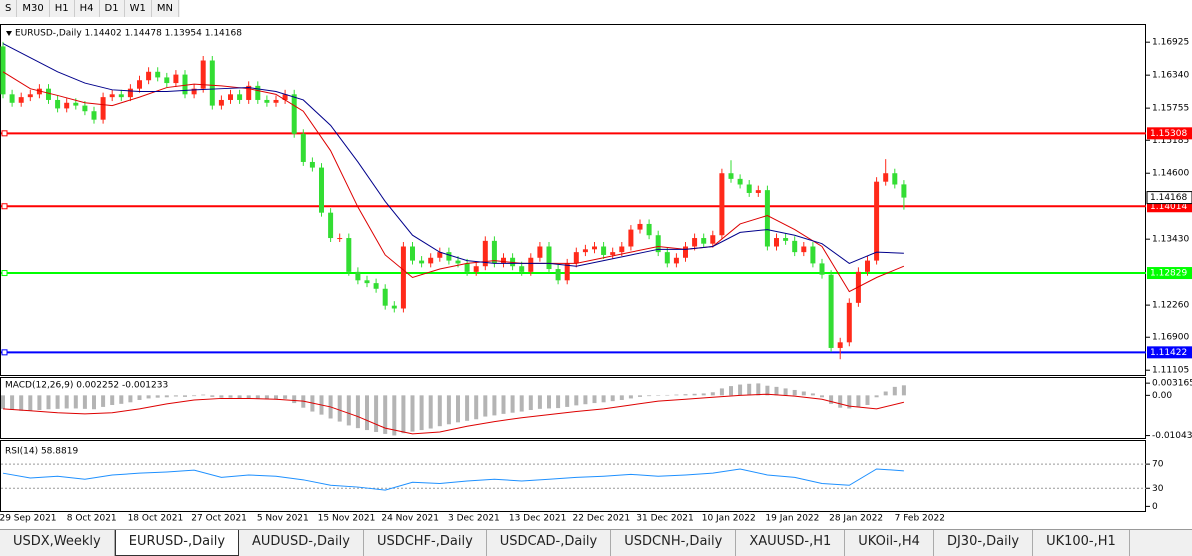 The image size is (1192, 556). I want to click on symbol-tab: UKOil-,H4, so click(889, 543).